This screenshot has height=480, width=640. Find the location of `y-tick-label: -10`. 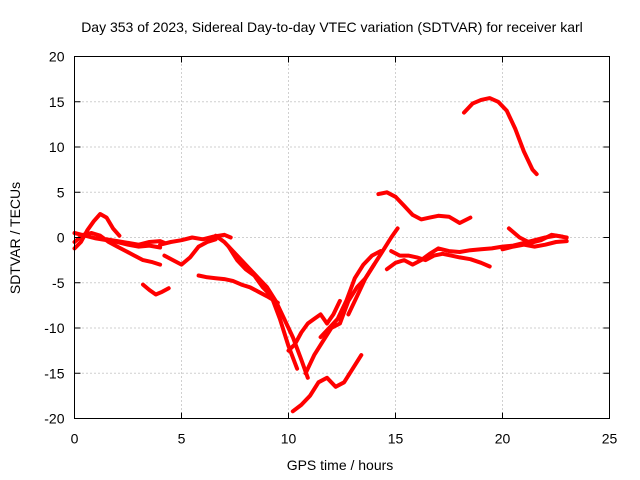

y-tick-label: -10 is located at coordinates (54, 328).